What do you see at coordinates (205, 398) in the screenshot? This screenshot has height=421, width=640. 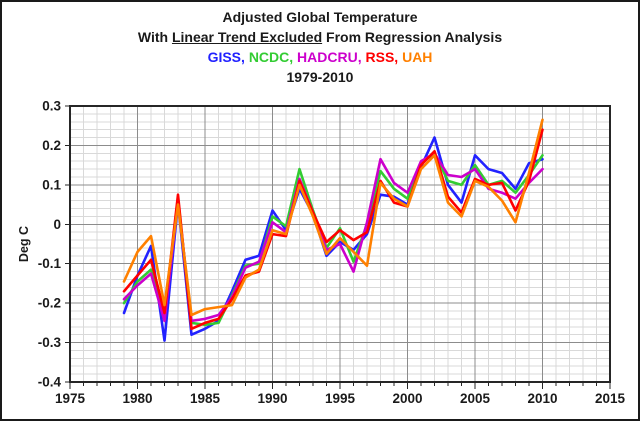 I see `x-tick-label: 1985` at bounding box center [205, 398].